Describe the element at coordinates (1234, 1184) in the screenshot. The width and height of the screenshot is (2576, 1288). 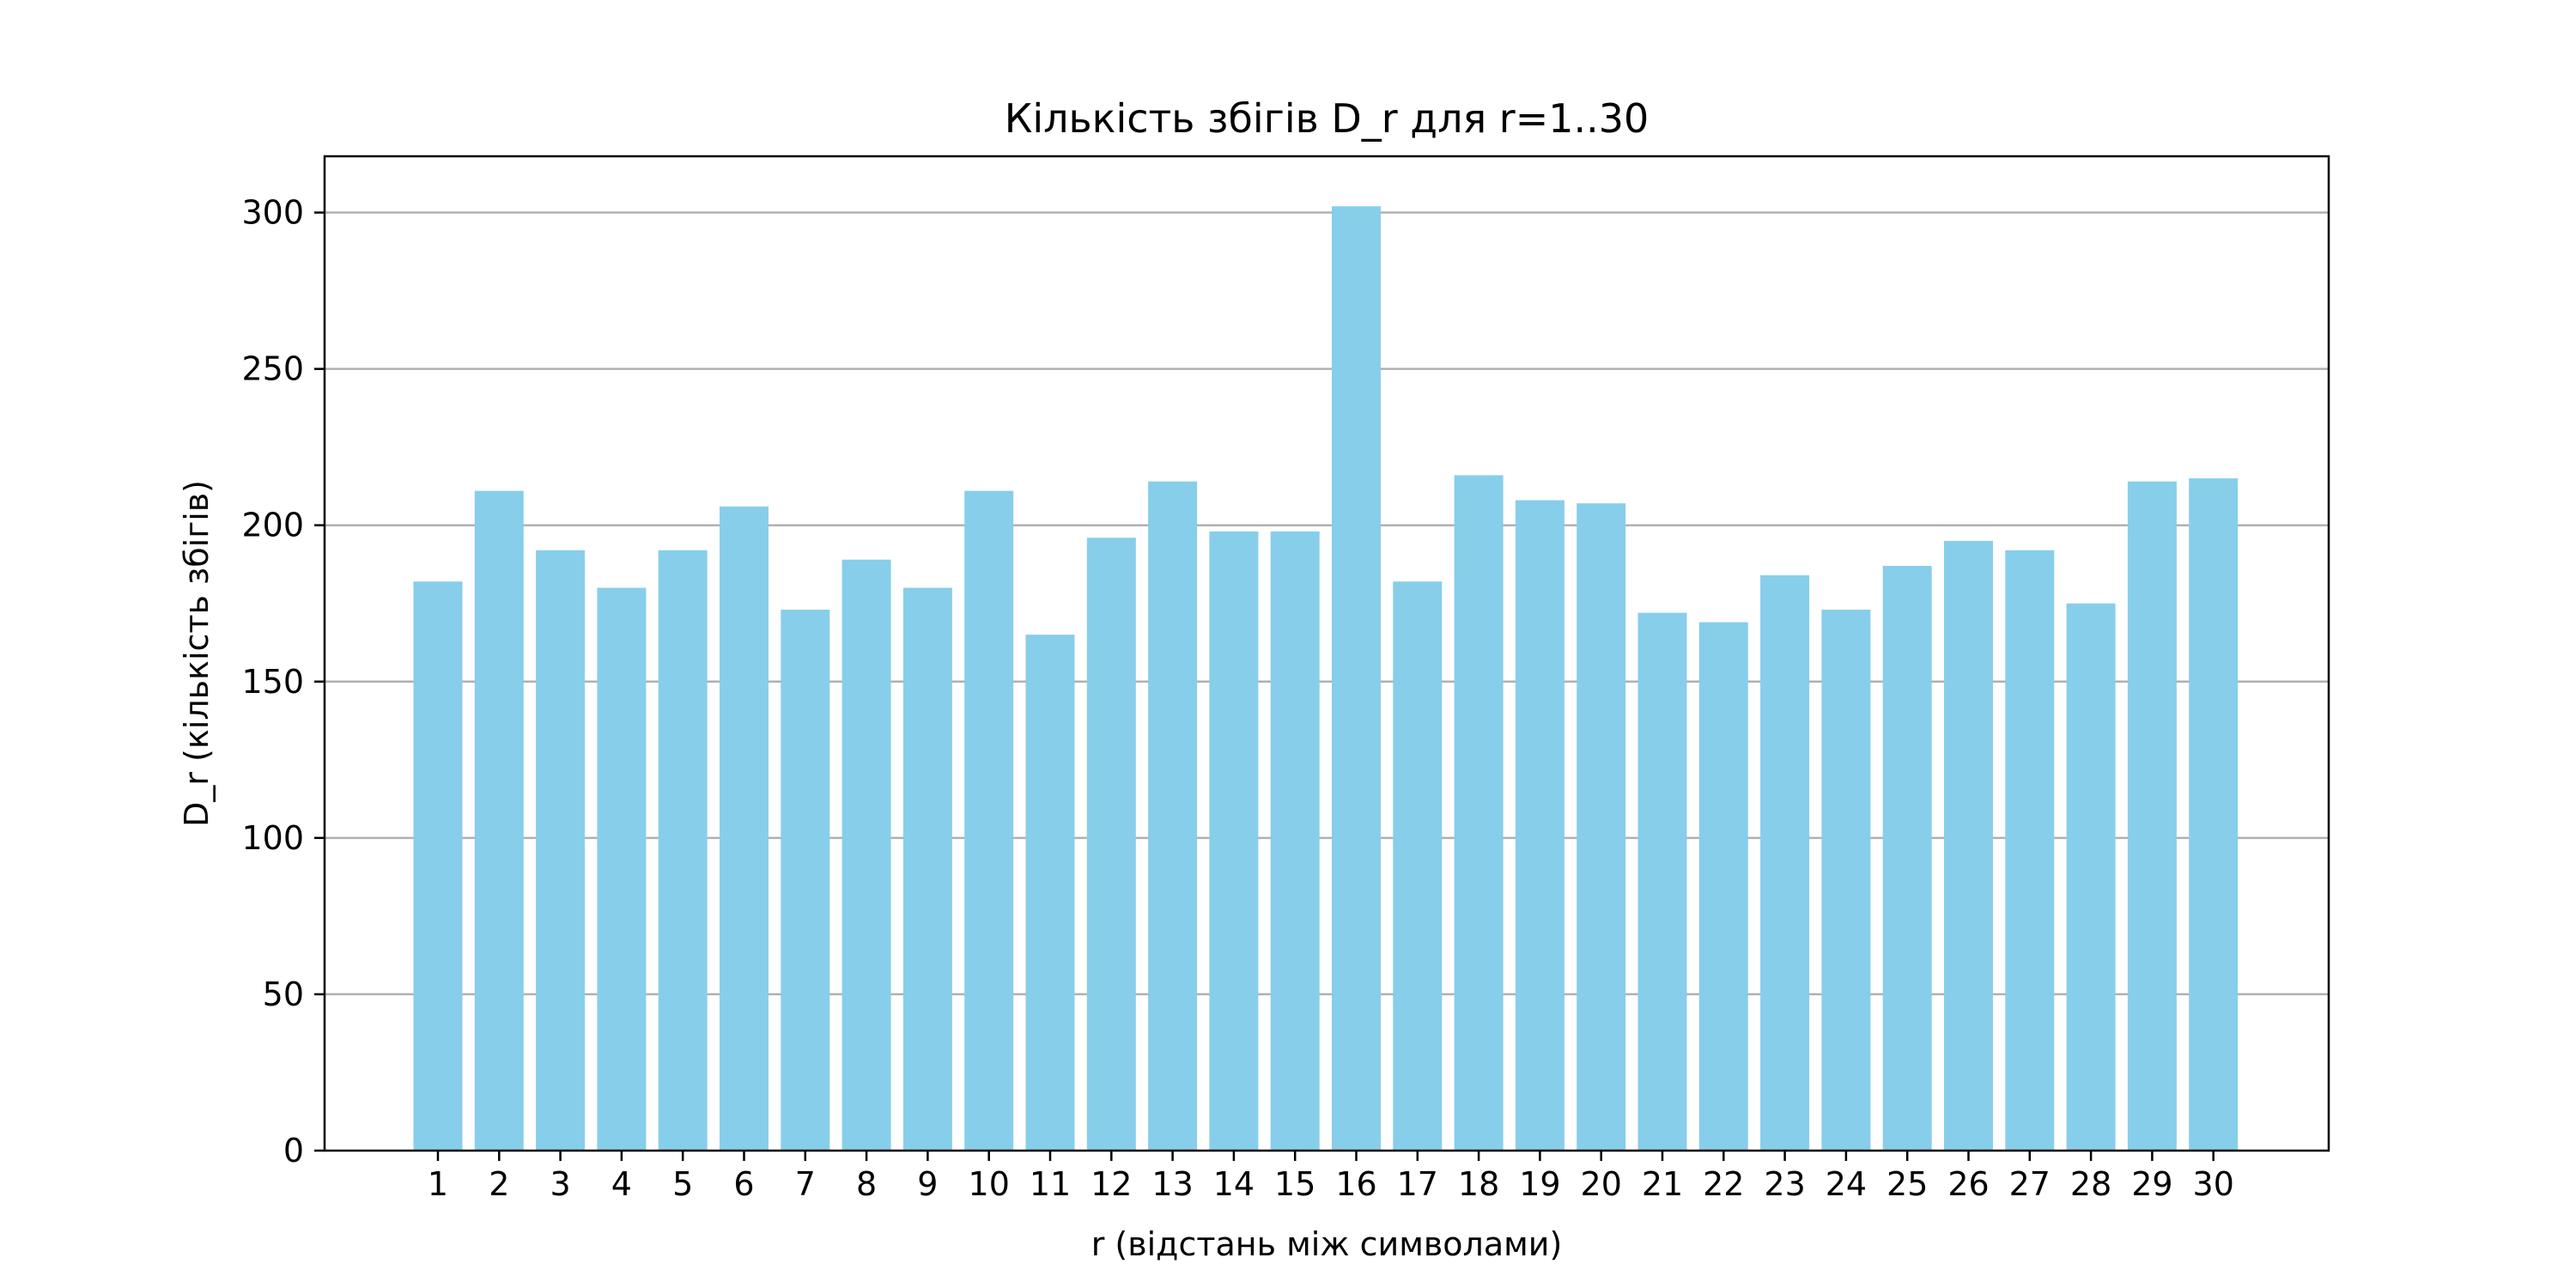
I see `x-tick-label: 14` at that location.